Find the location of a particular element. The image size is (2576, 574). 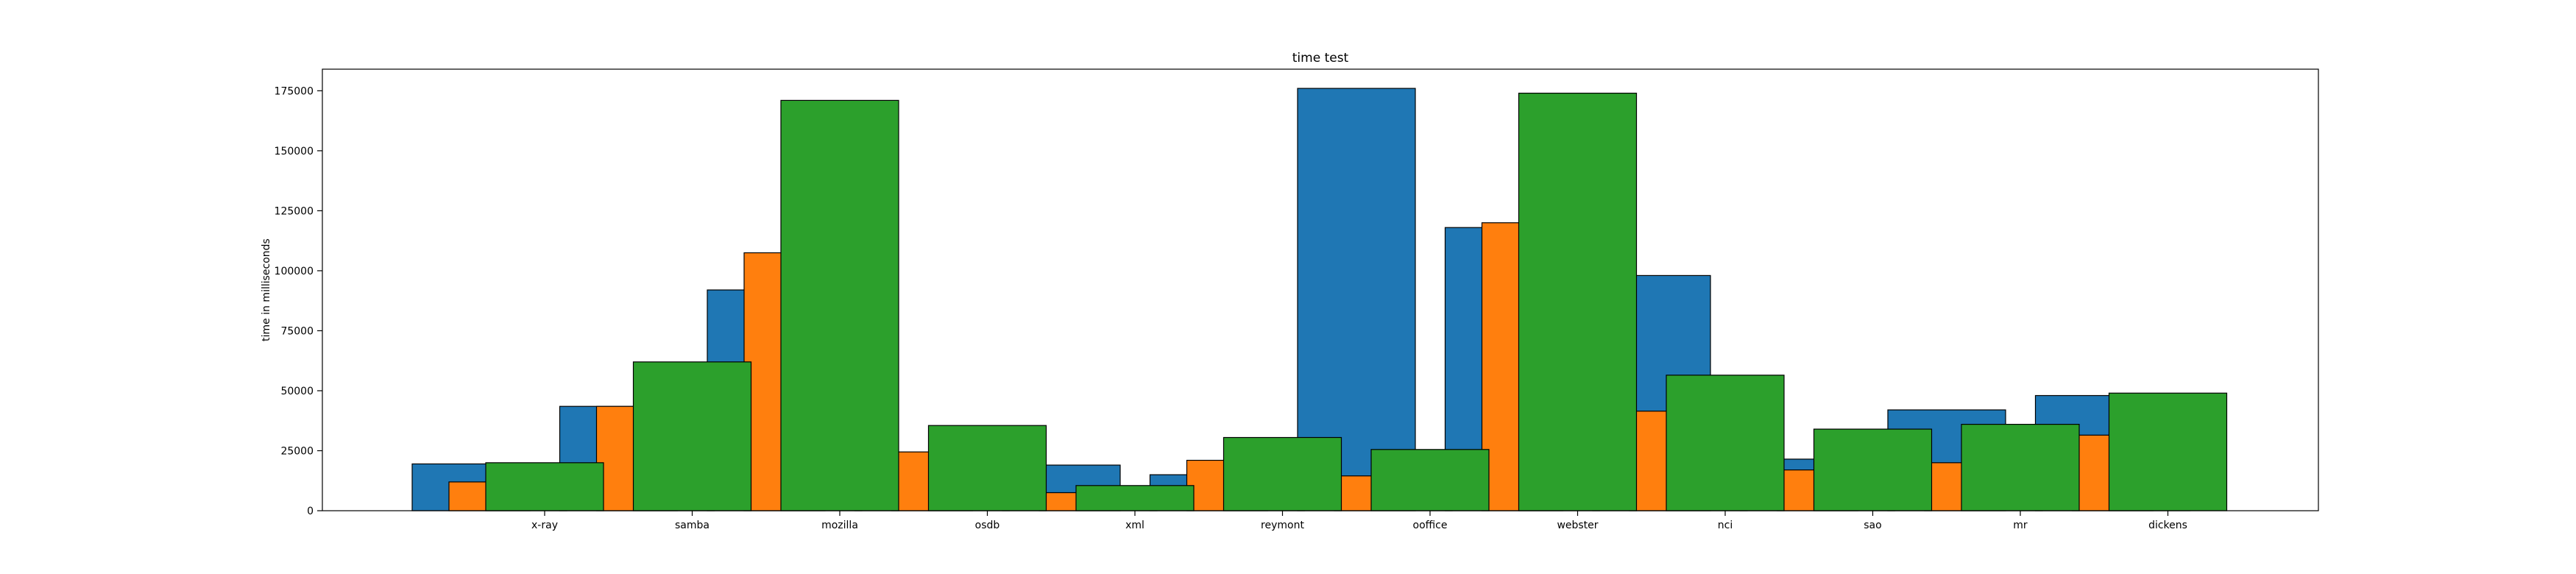

x-tick-label-mr: mr is located at coordinates (2020, 525).